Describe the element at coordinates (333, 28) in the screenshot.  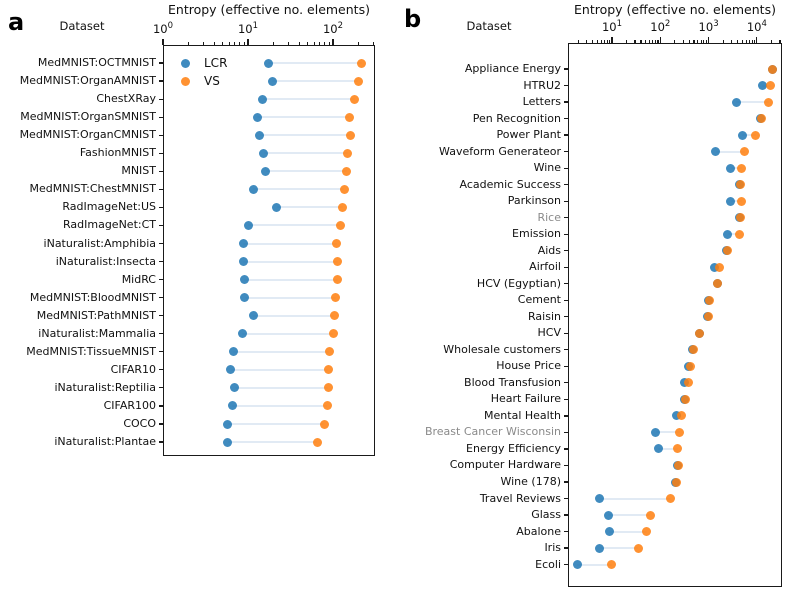
I see `x-tick-label: 102` at that location.